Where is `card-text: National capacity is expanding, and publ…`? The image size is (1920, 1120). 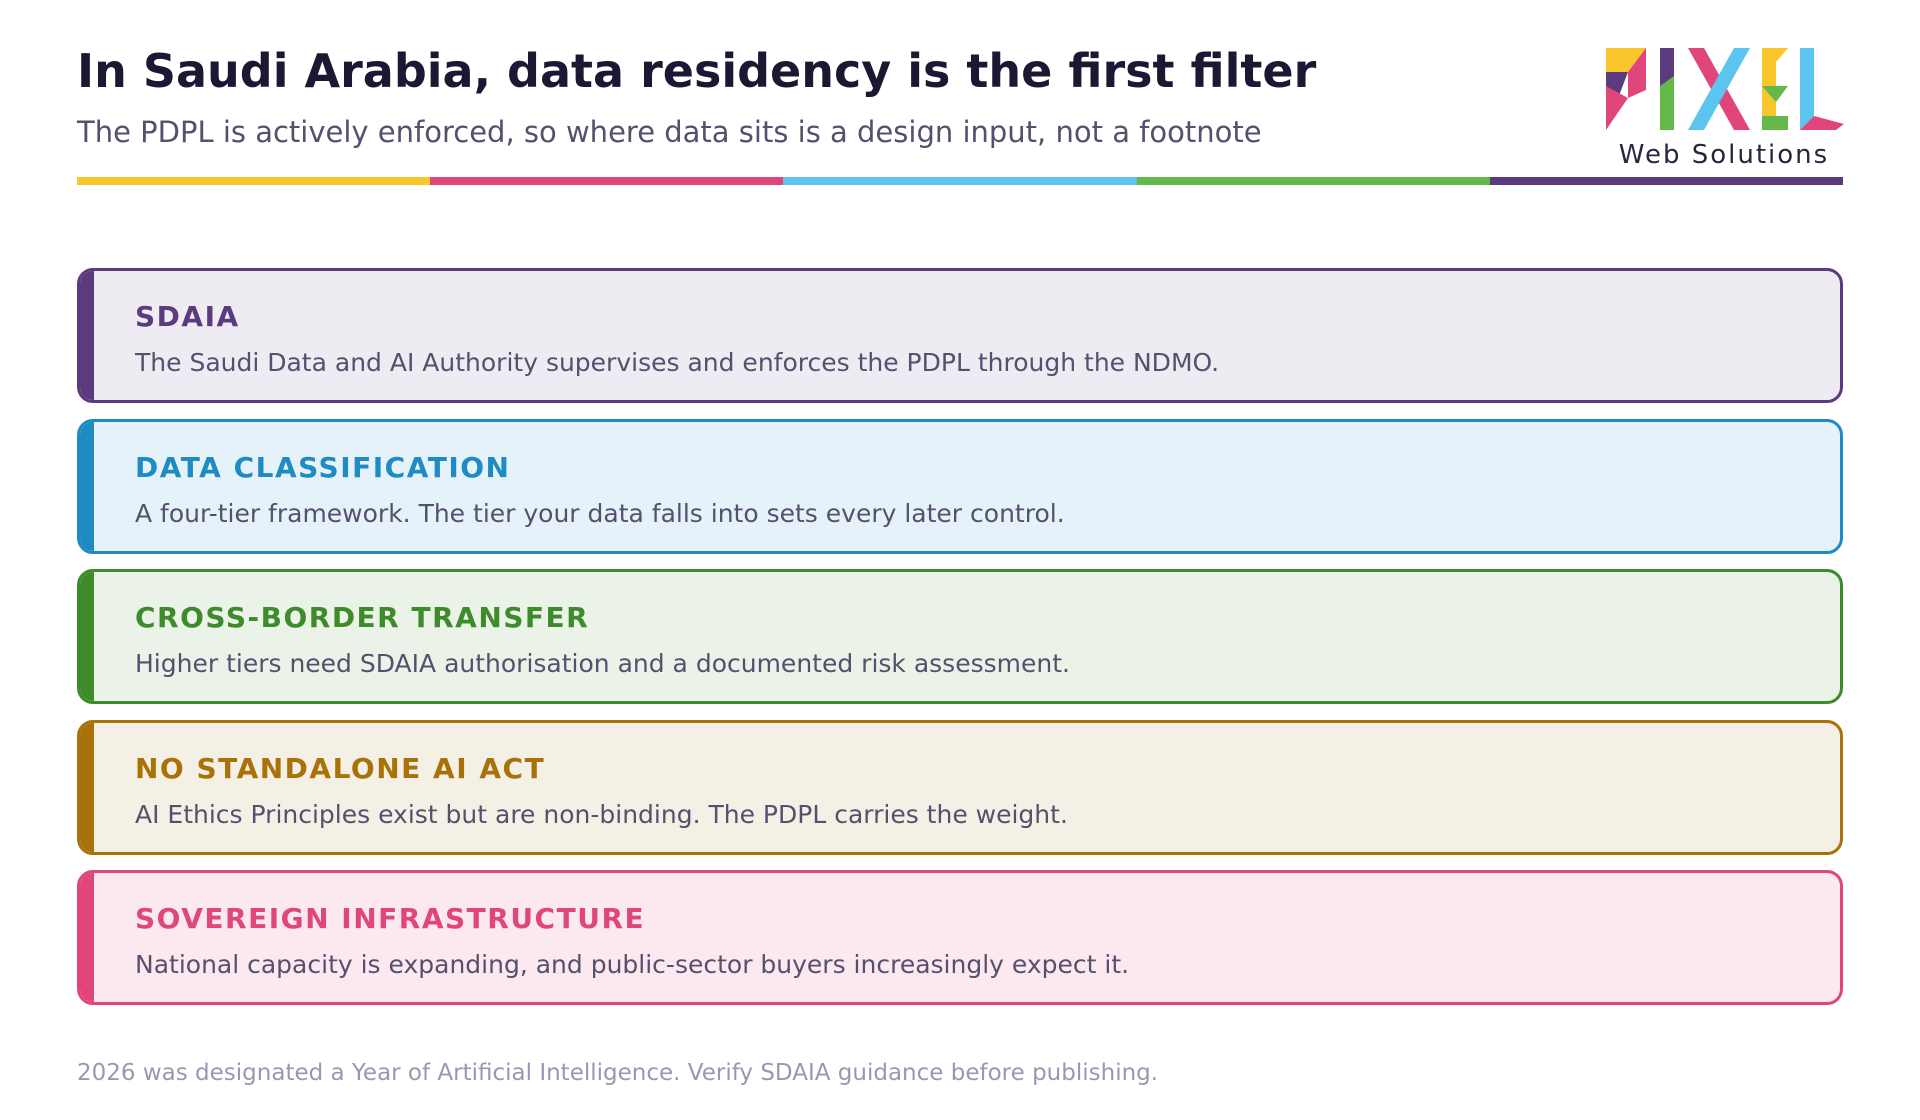
card-text: National capacity is expanding, and publ… is located at coordinates (632, 965).